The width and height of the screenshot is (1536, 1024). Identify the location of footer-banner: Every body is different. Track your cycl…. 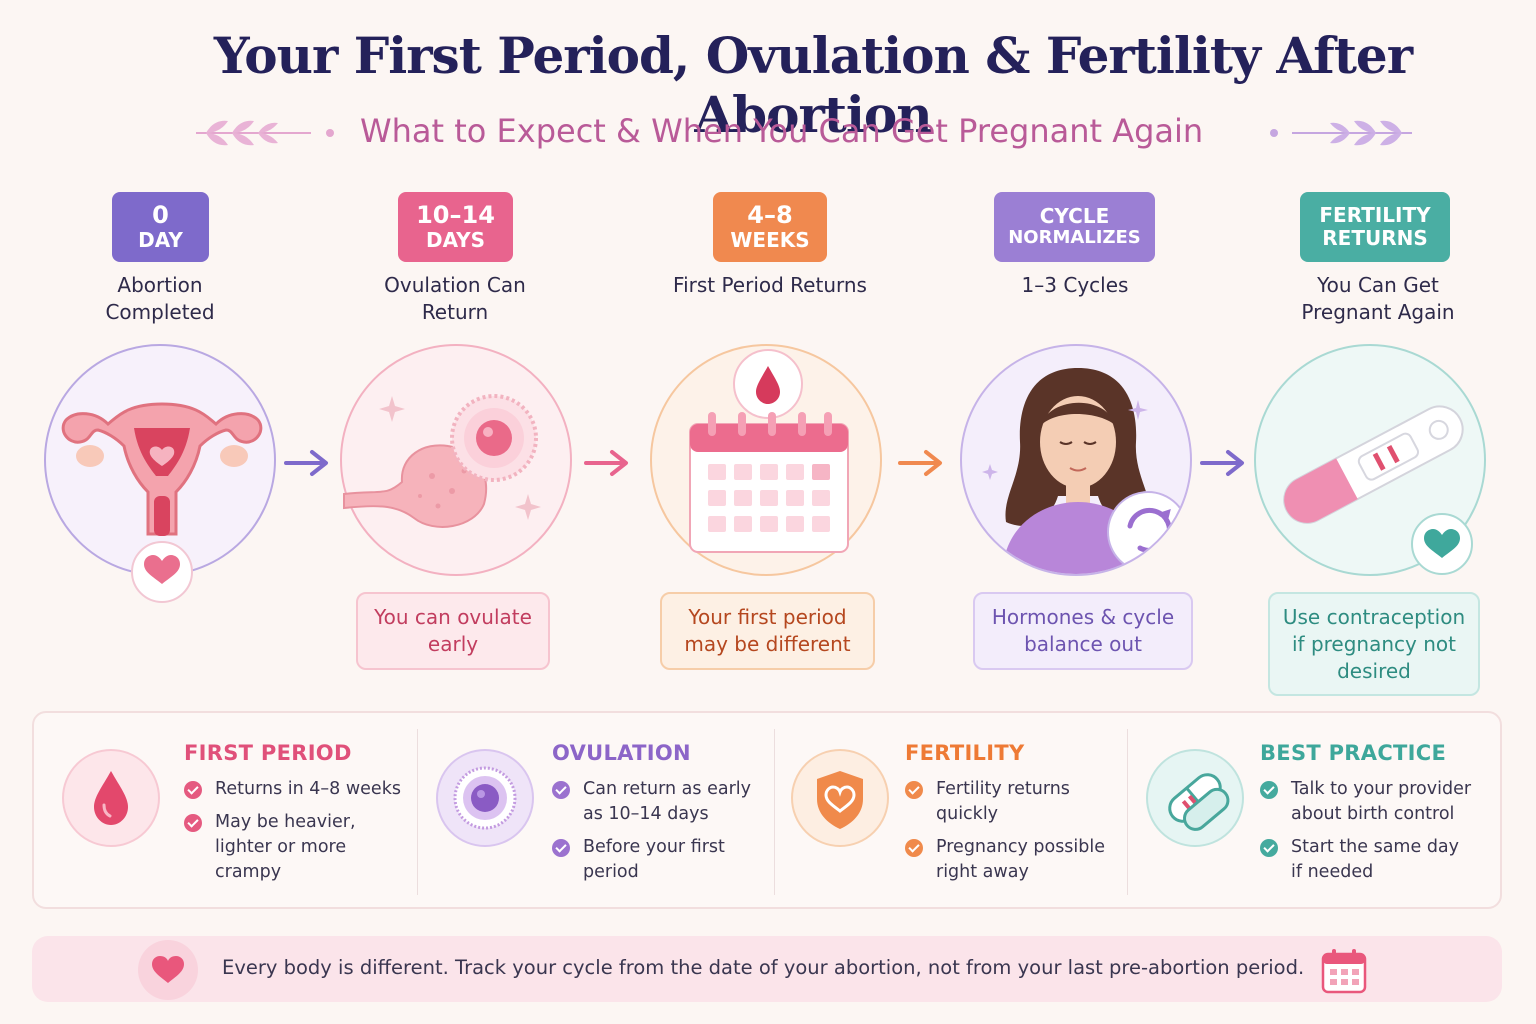
(767, 969).